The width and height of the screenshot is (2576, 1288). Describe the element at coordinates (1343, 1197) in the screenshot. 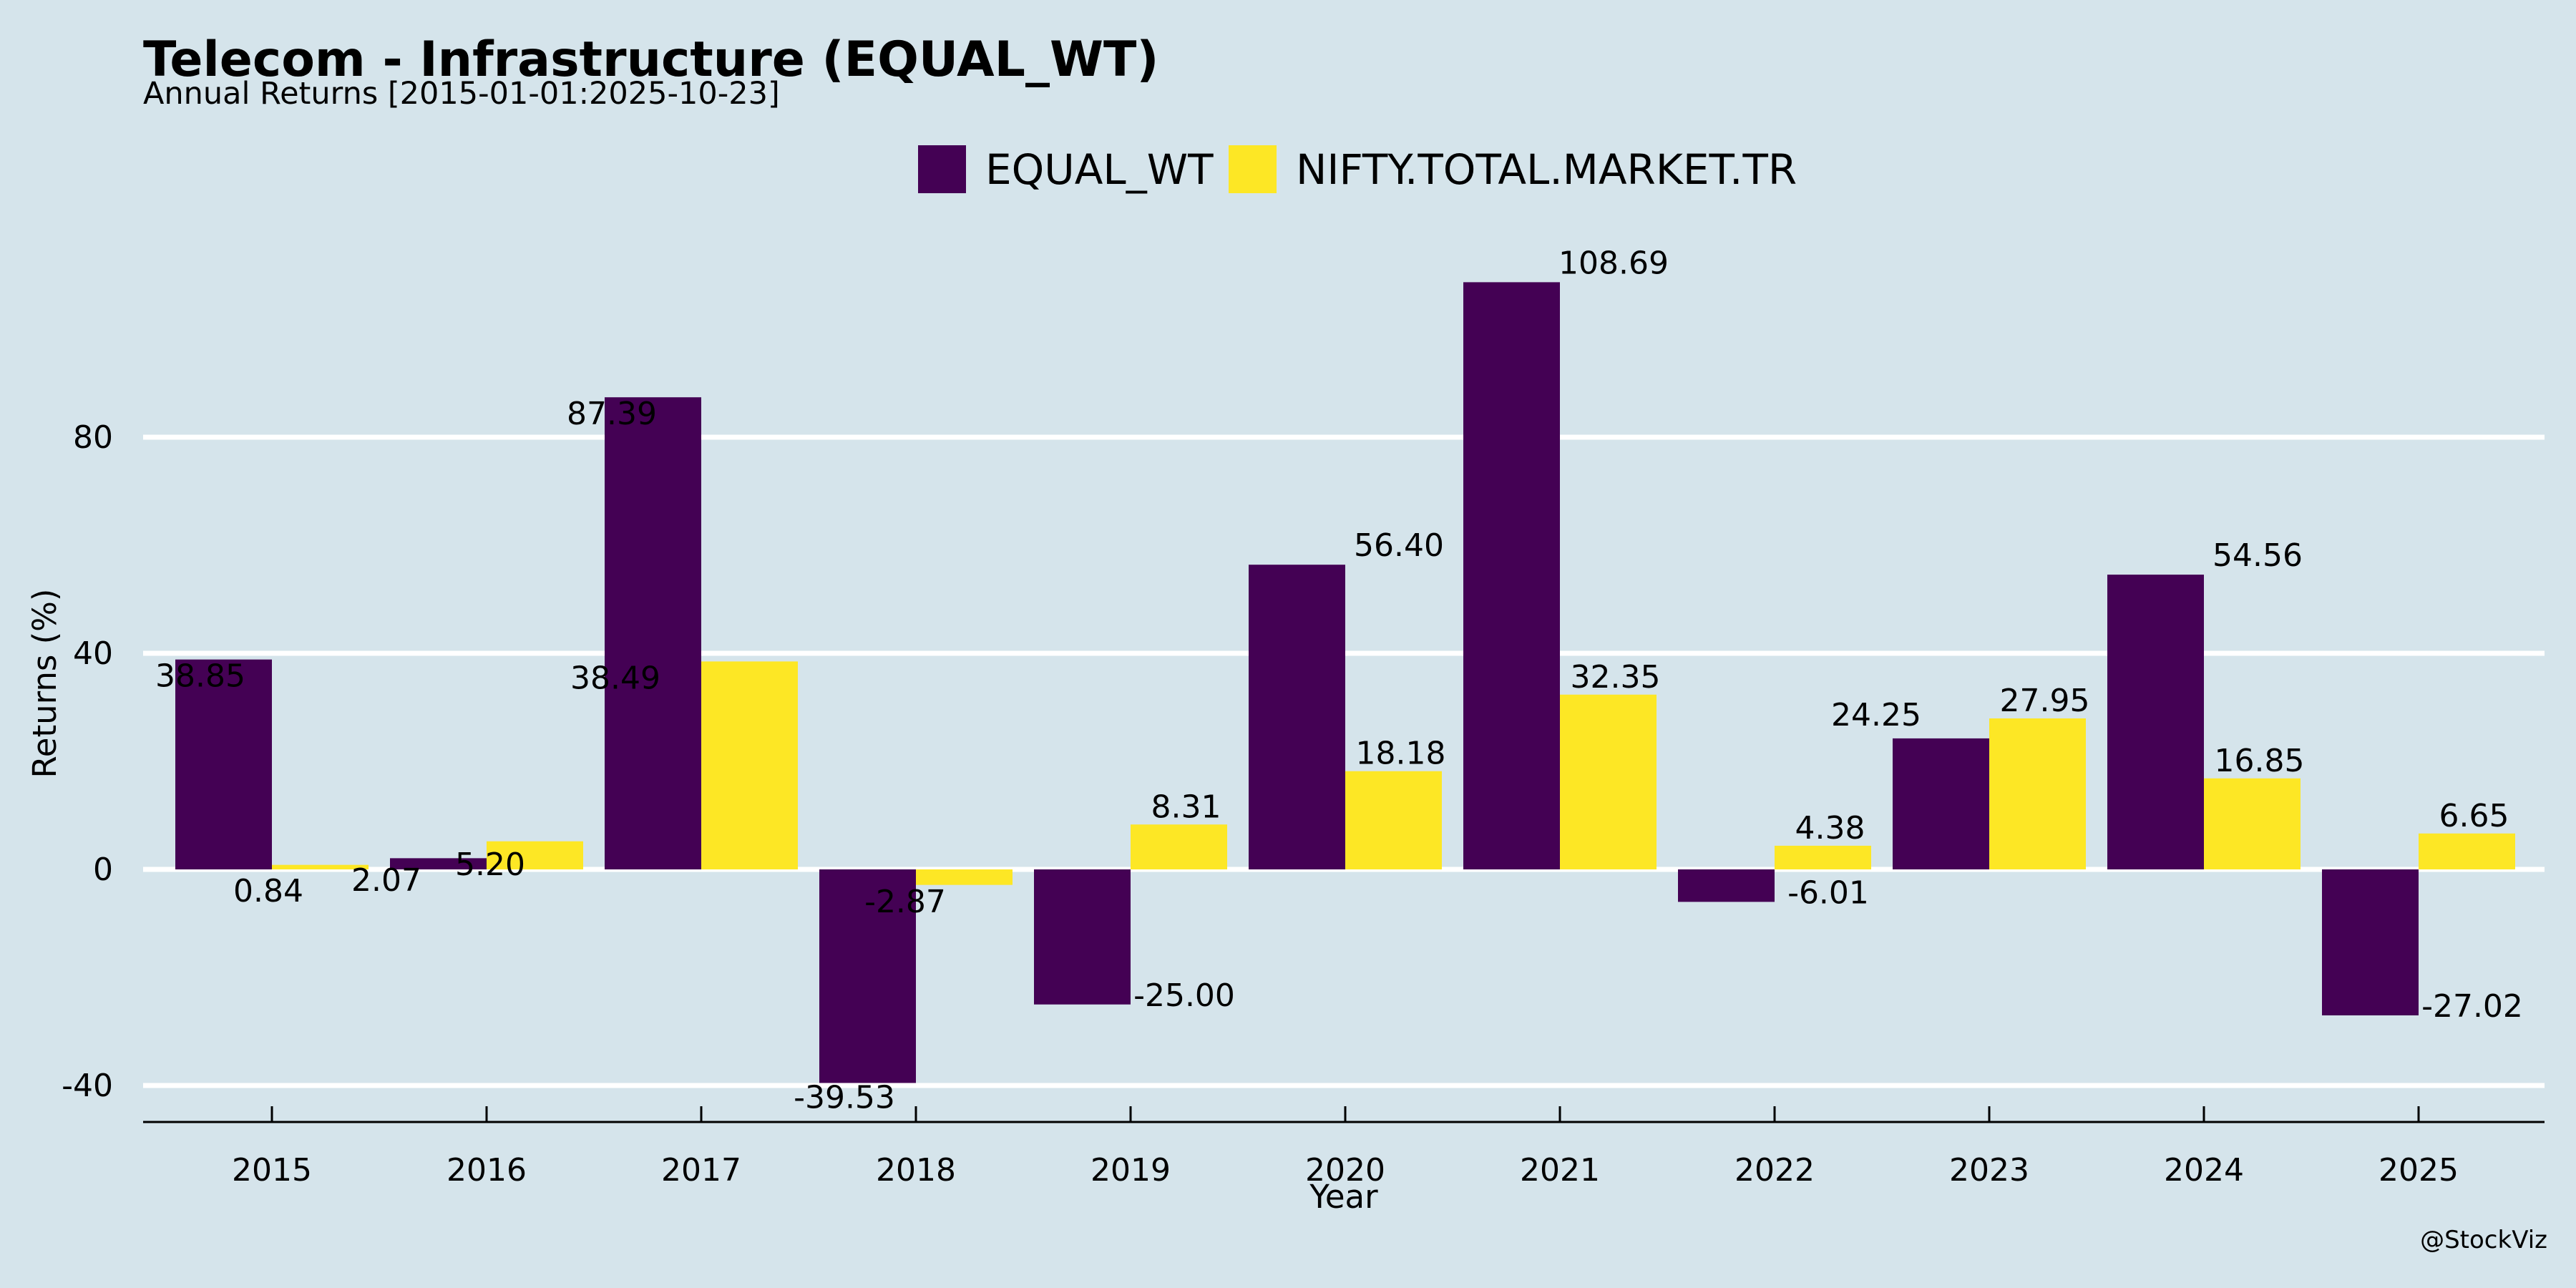

I see `x-axis-label: Year` at that location.